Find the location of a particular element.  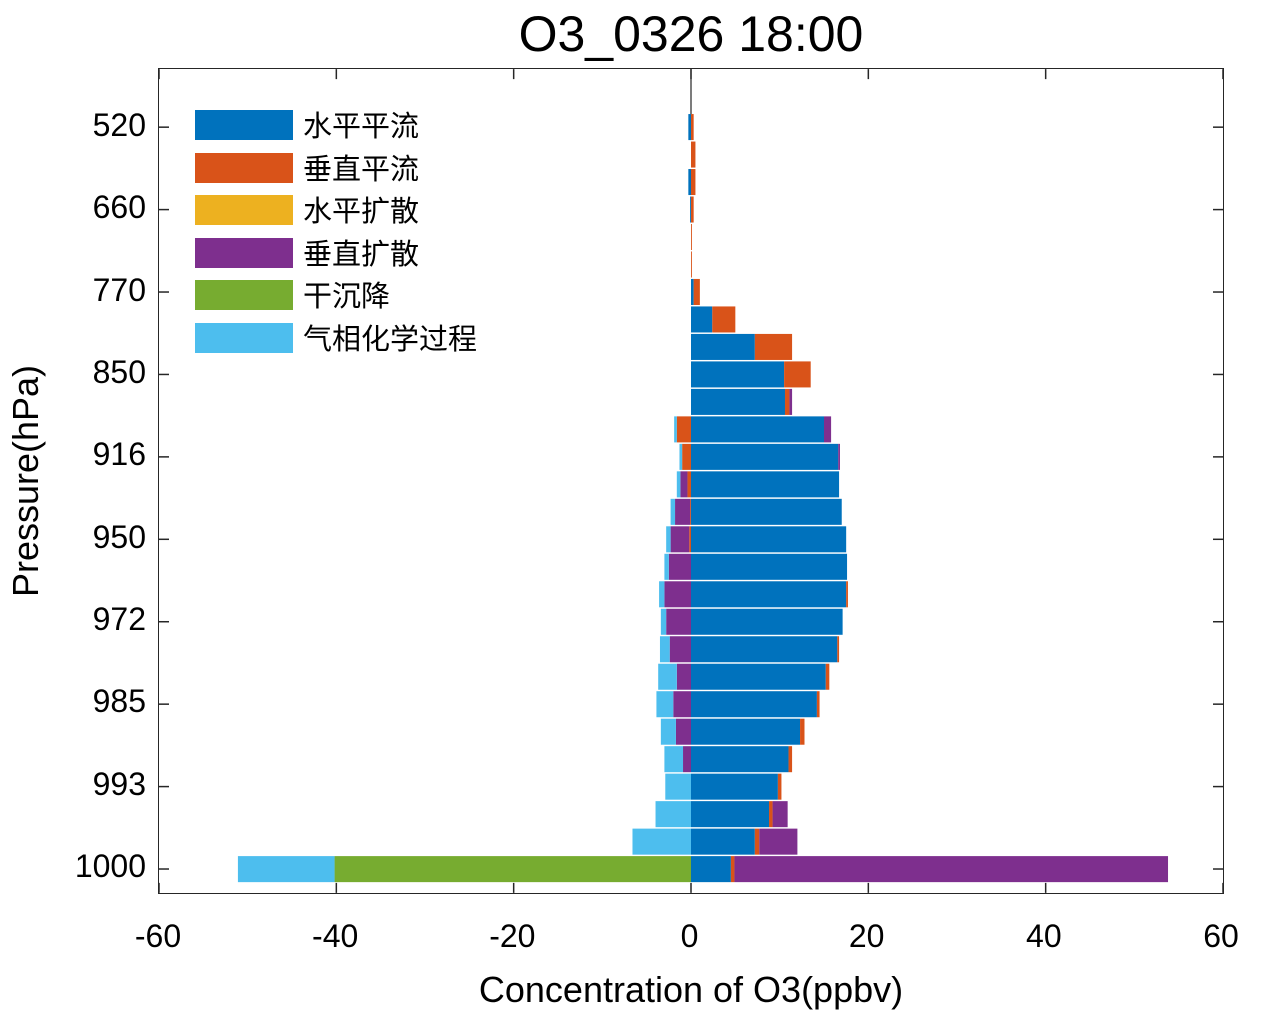

y-tick-label: 916 is located at coordinates (119, 454).